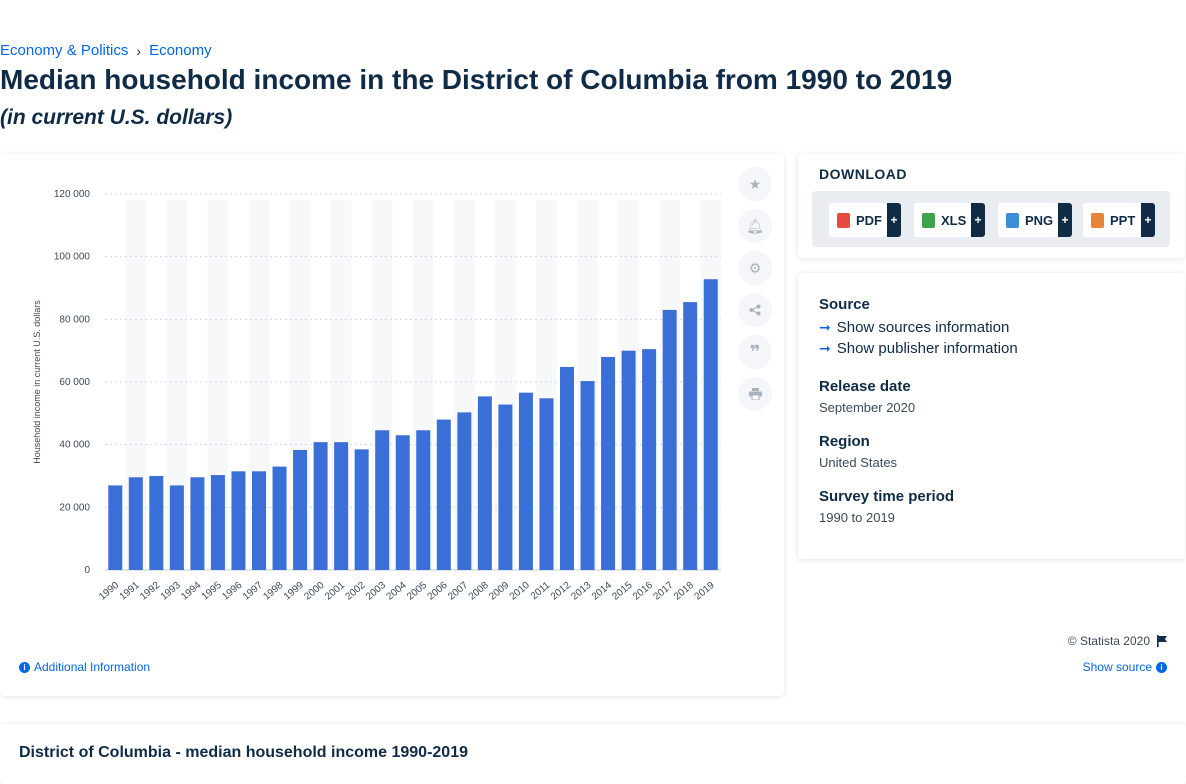  I want to click on source-label: Source, so click(918, 304).